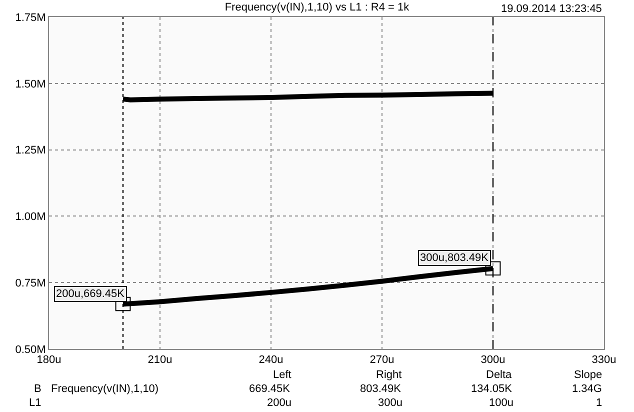 The width and height of the screenshot is (634, 412). I want to click on y-tick-label: 0.75M, so click(30, 283).